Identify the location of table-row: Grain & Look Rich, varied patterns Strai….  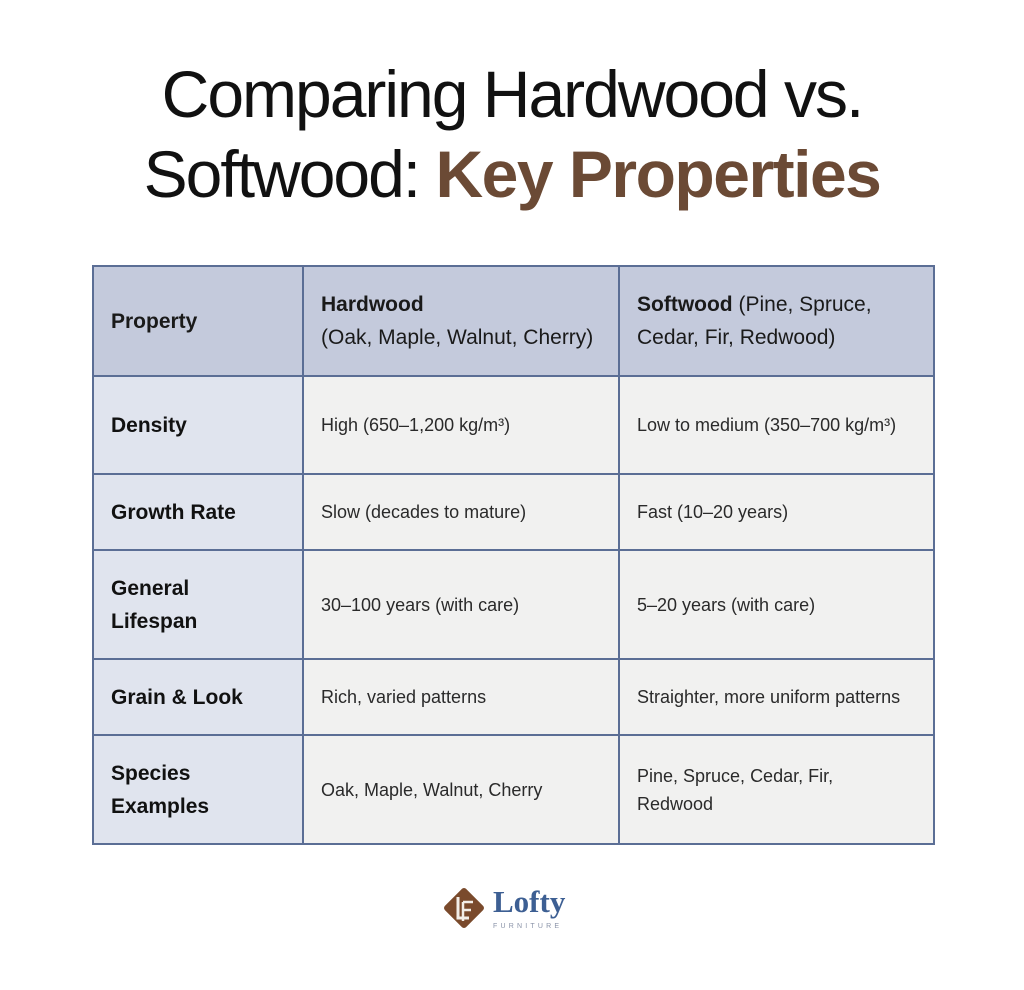
(513, 697).